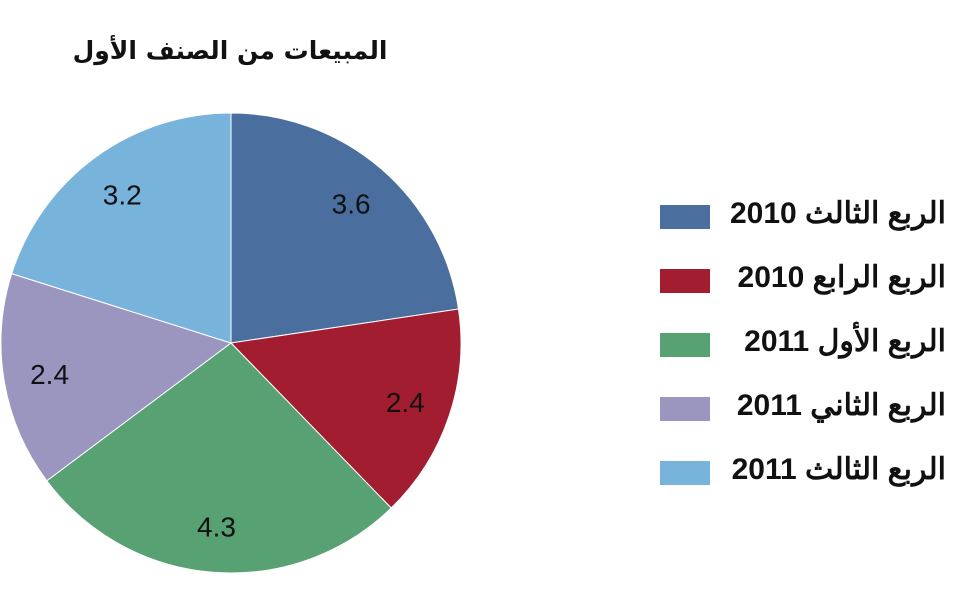  I want to click on slice-value-label: 3.2, so click(122, 195).